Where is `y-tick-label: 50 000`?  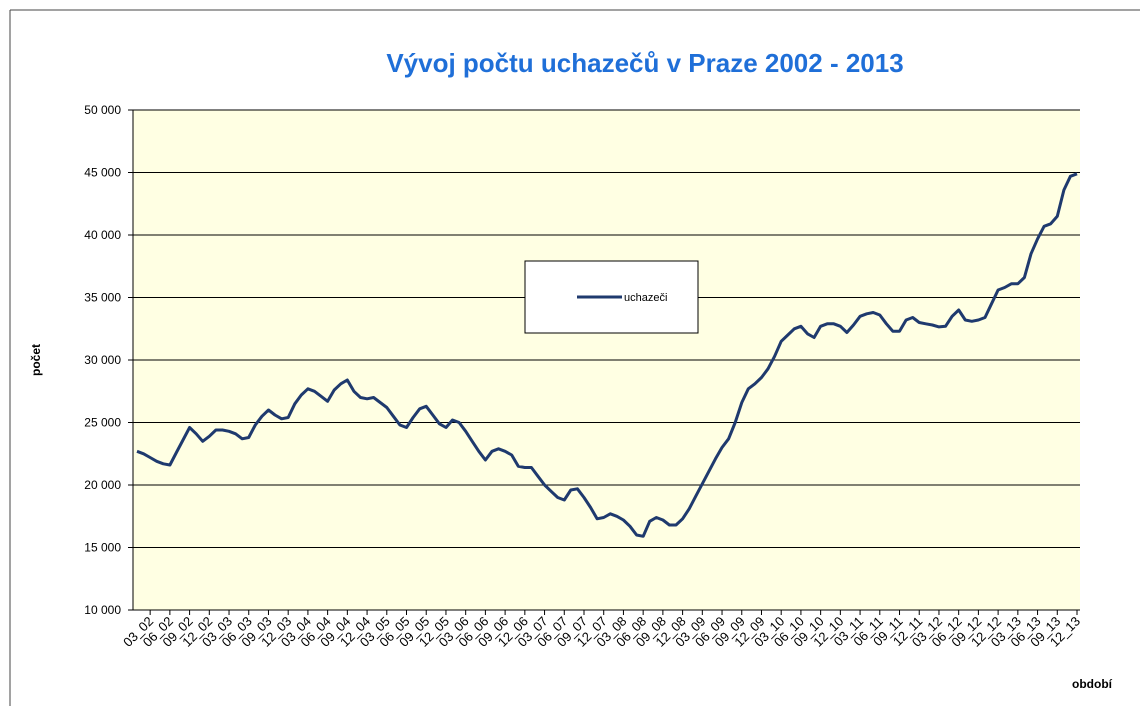
y-tick-label: 50 000 is located at coordinates (102, 110).